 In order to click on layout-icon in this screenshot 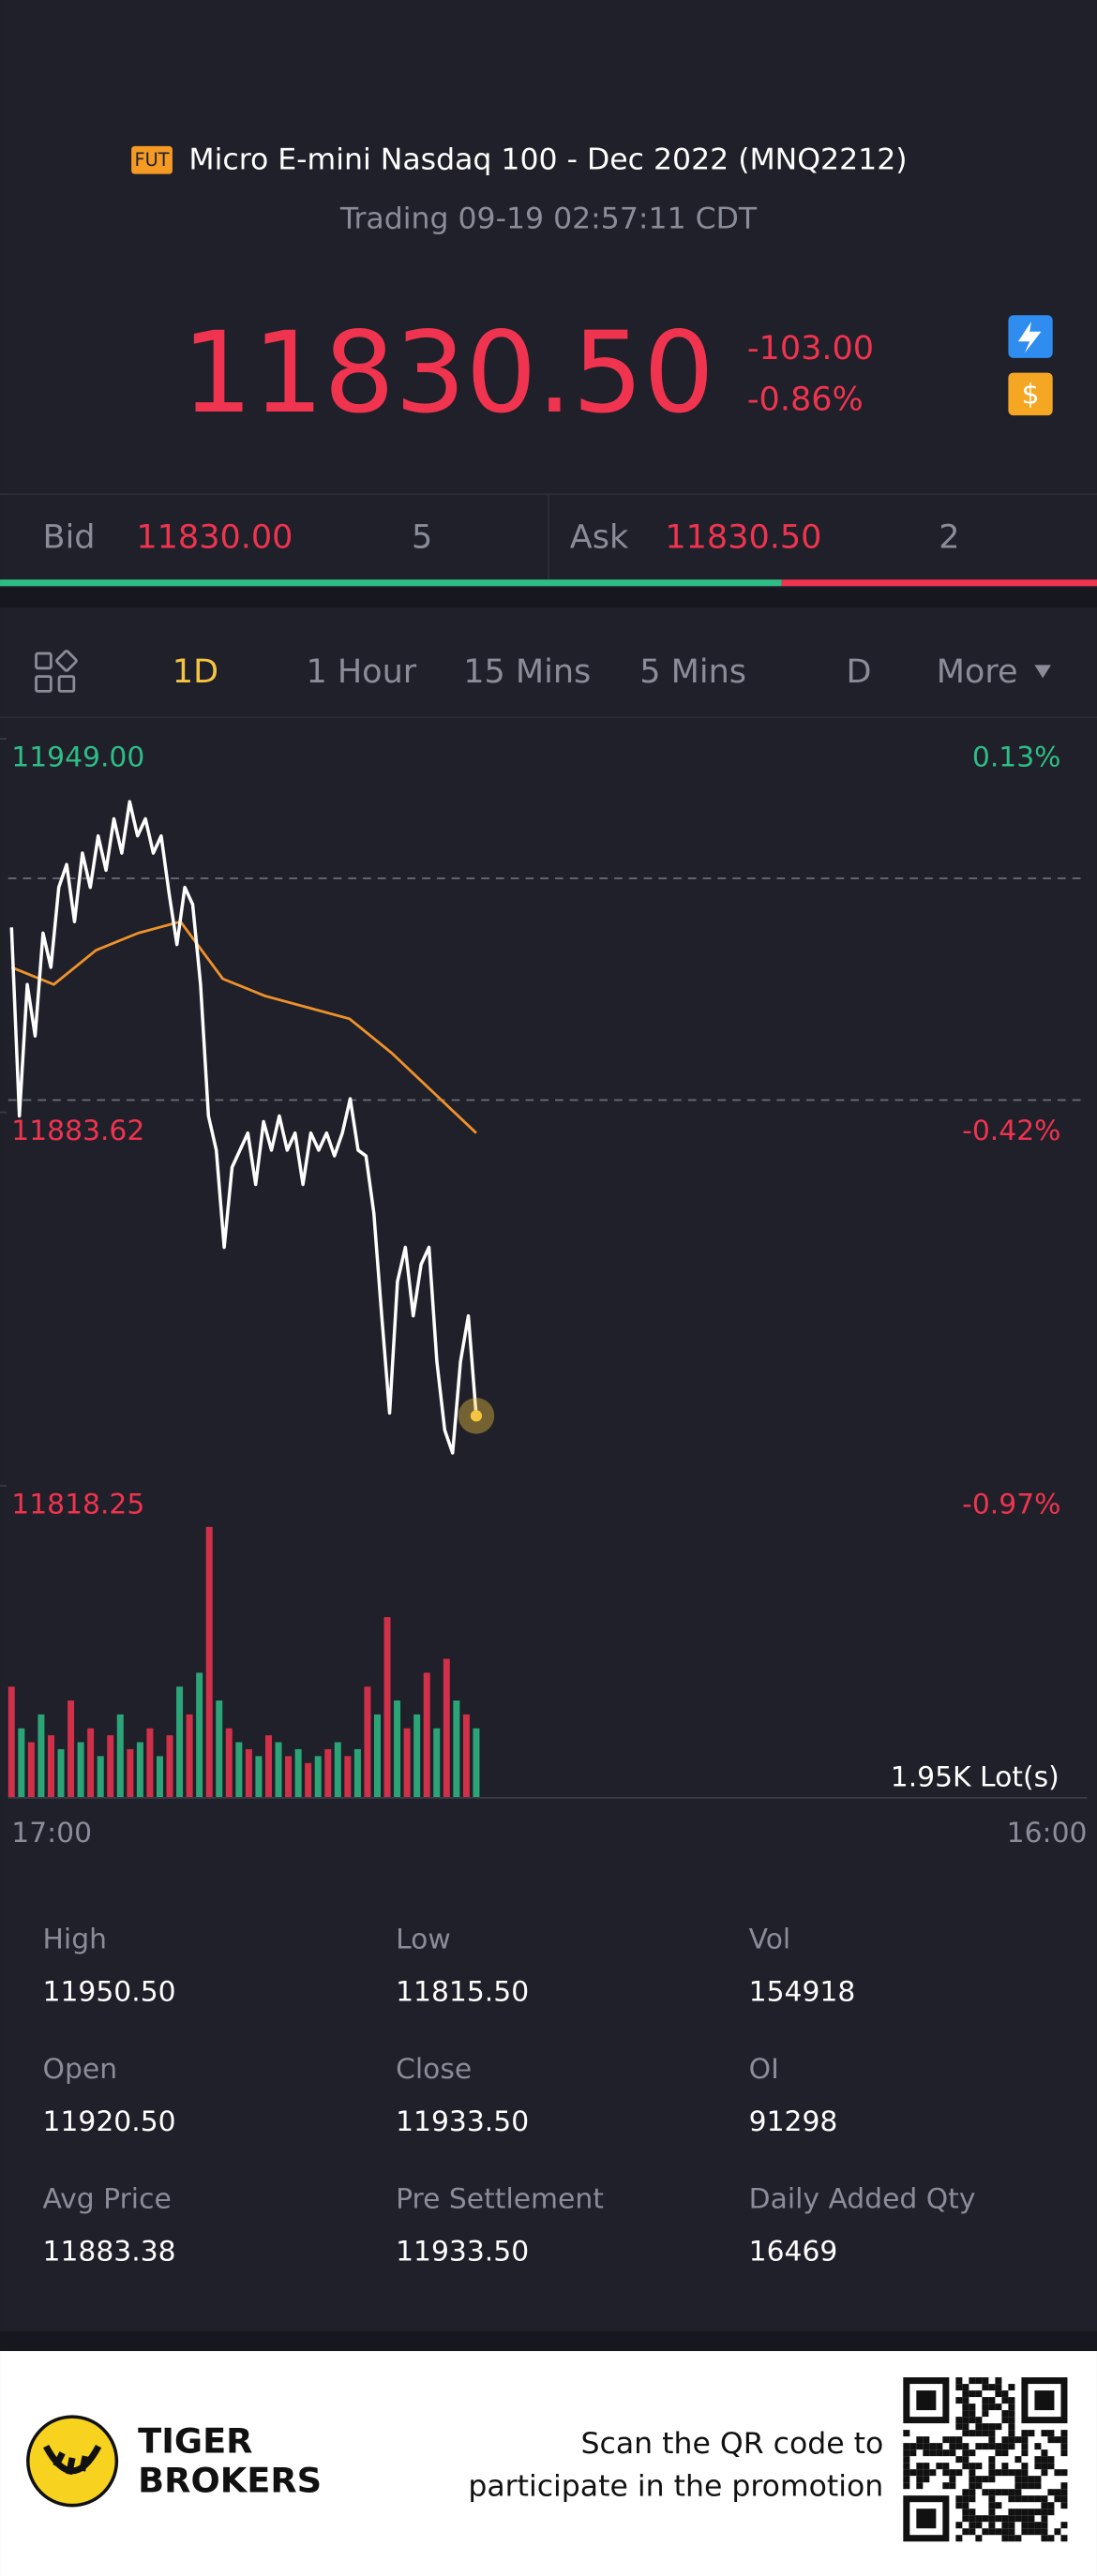, I will do `click(57, 672)`.